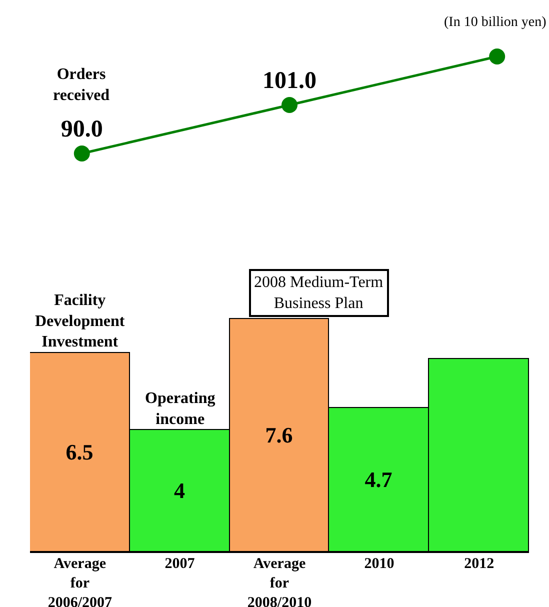 This screenshot has width=549, height=607. I want to click on data-label: 90.0, so click(81, 129).